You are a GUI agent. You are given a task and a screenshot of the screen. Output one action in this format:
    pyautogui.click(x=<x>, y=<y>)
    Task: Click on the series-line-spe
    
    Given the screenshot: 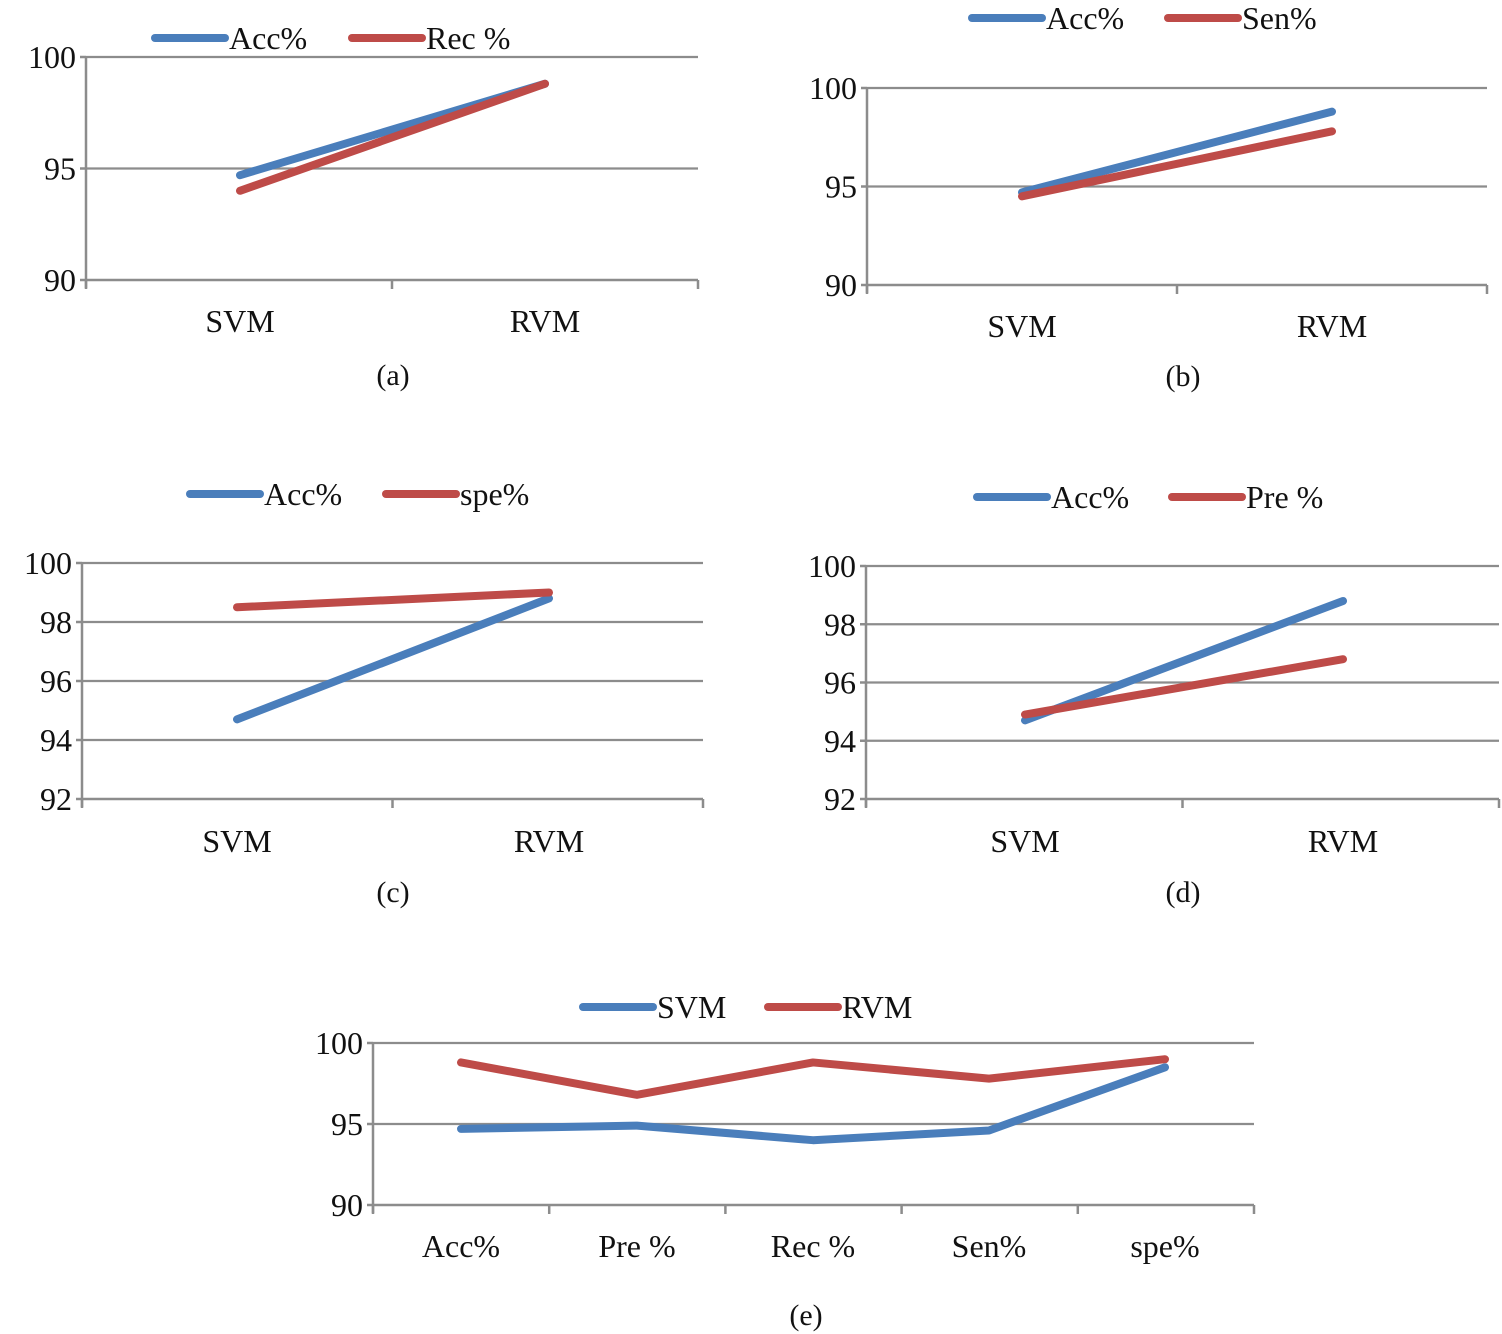 What is the action you would take?
    pyautogui.click(x=393, y=600)
    